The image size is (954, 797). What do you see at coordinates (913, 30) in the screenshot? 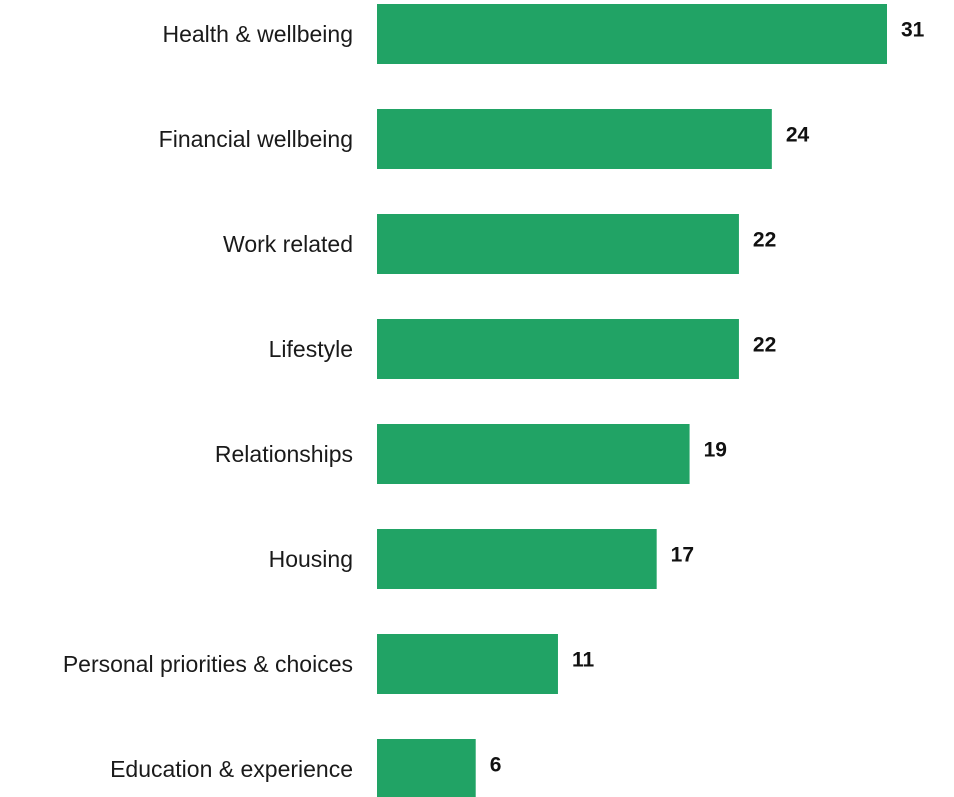
I see `value-label-health-and-wellbeing: 31` at bounding box center [913, 30].